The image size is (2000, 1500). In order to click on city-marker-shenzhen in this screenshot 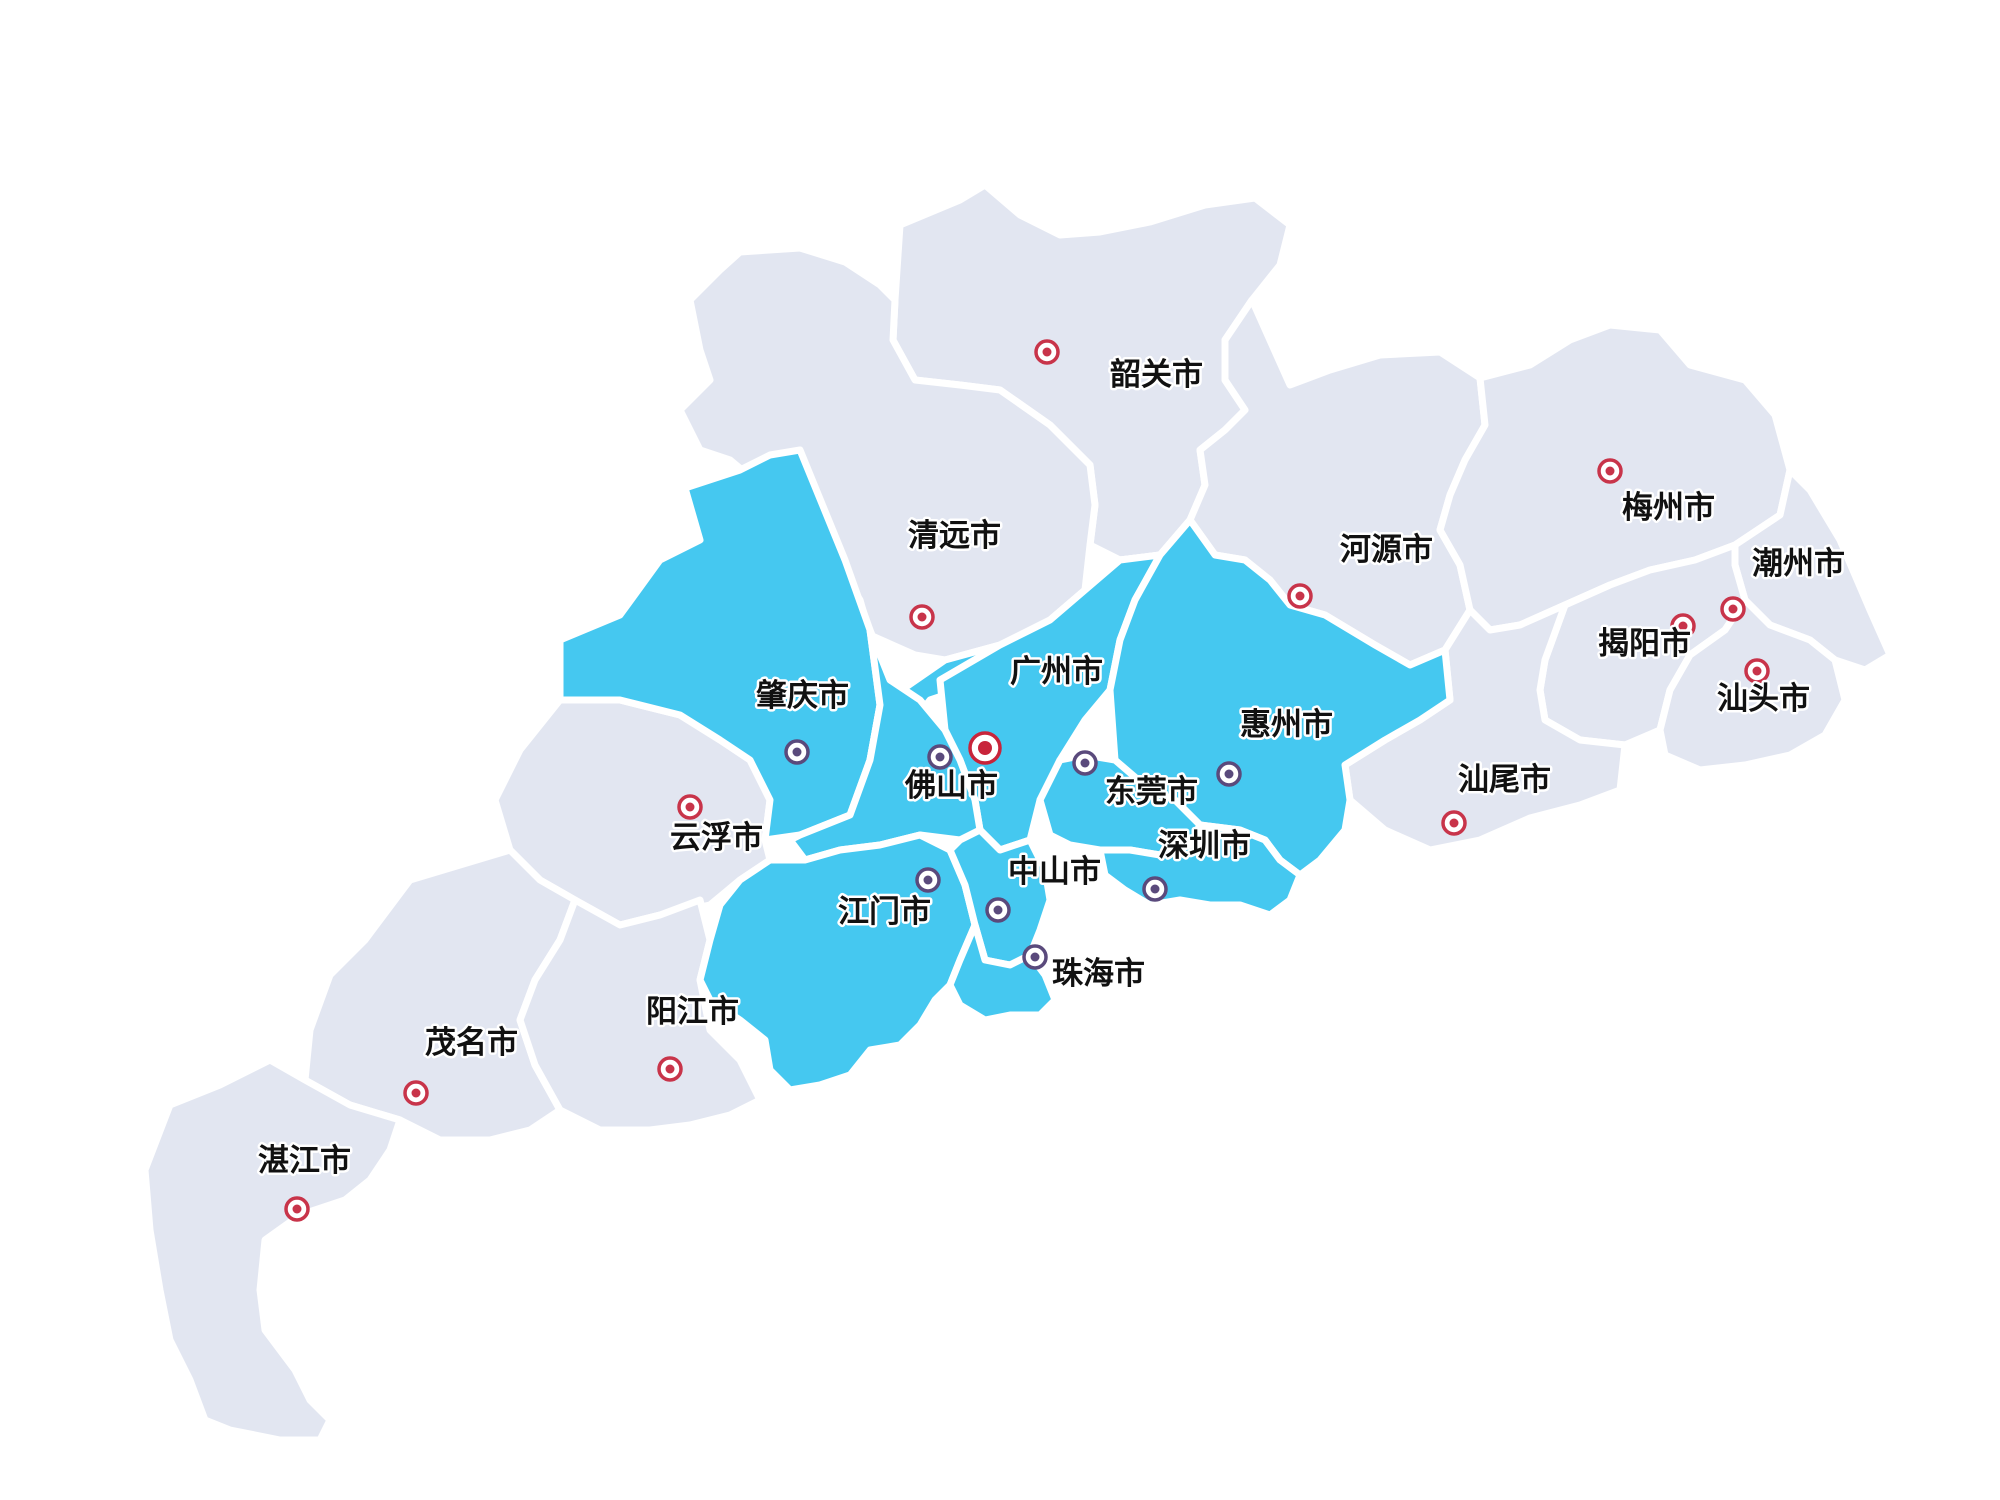, I will do `click(1155, 889)`.